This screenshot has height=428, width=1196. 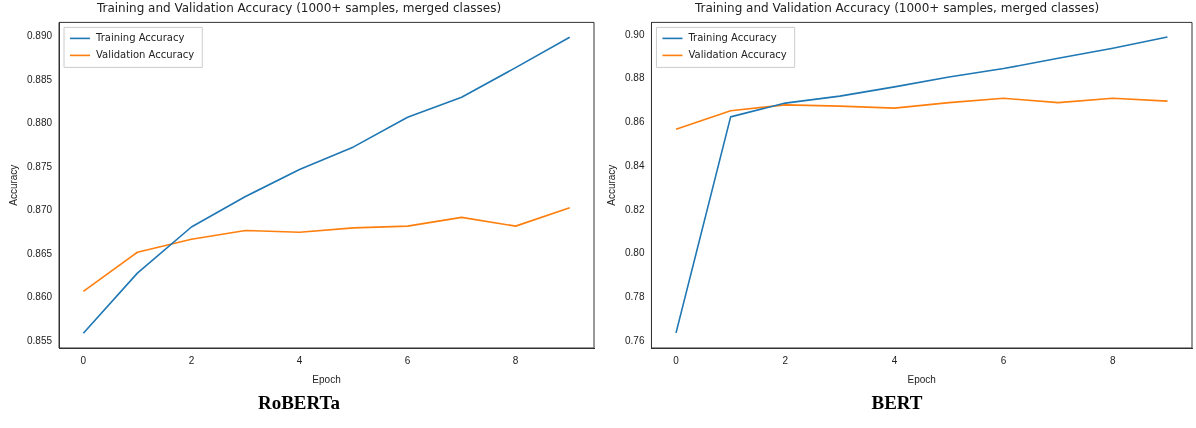 I want to click on y-tick-label: 0.84, so click(x=634, y=165).